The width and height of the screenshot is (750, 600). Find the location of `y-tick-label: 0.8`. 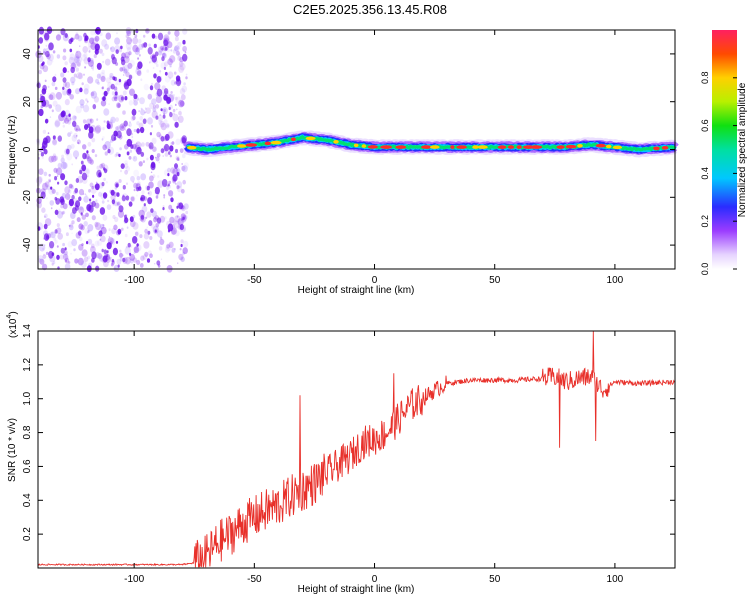

y-tick-label: 0.8 is located at coordinates (27, 432).